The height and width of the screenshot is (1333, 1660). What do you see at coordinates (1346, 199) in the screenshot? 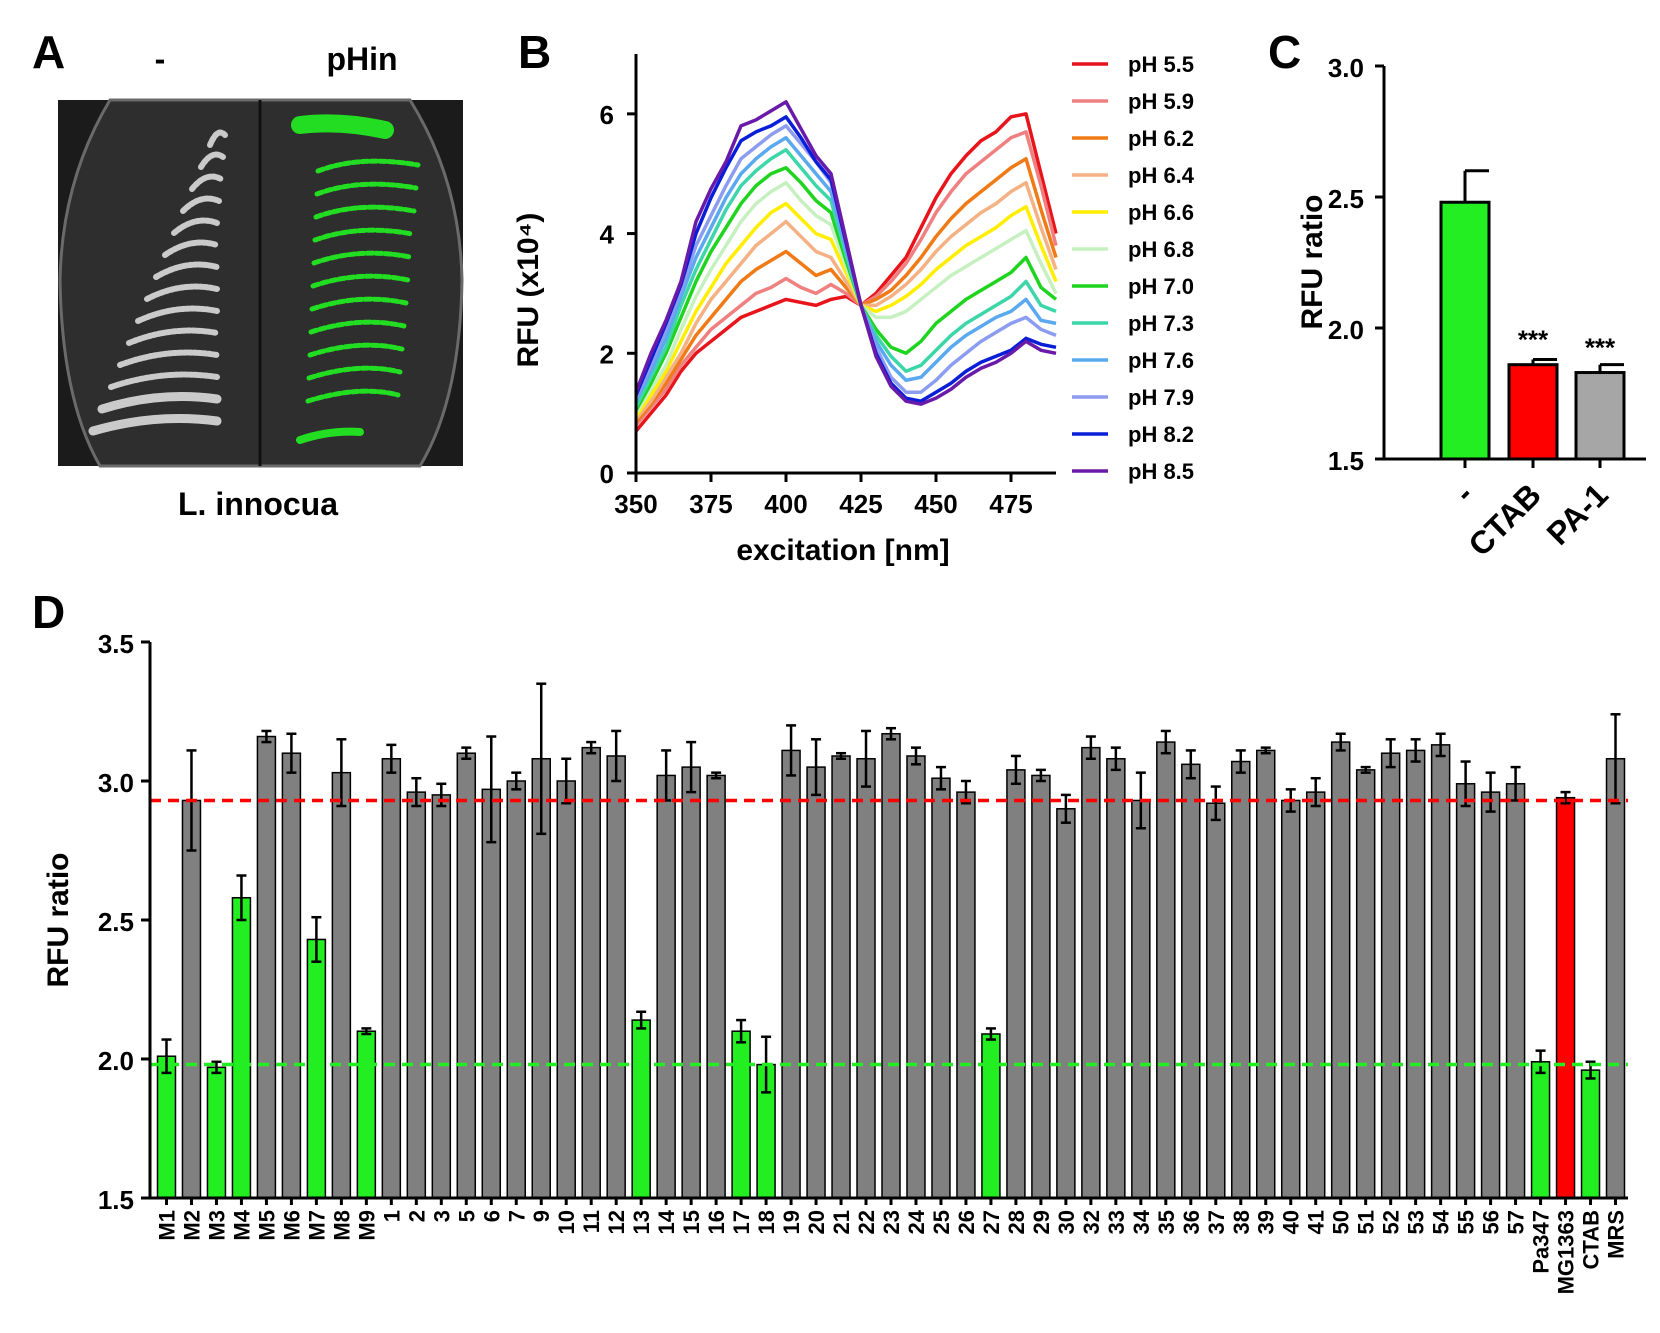
I see `panel-c-y-tick-label: 2.5` at bounding box center [1346, 199].